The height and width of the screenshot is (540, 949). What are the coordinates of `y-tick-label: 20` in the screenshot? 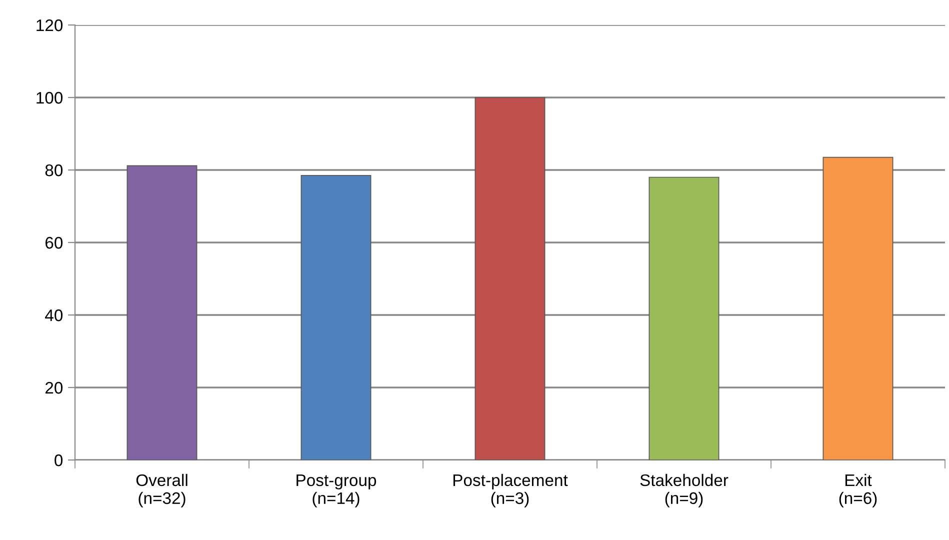 It's located at (54, 388).